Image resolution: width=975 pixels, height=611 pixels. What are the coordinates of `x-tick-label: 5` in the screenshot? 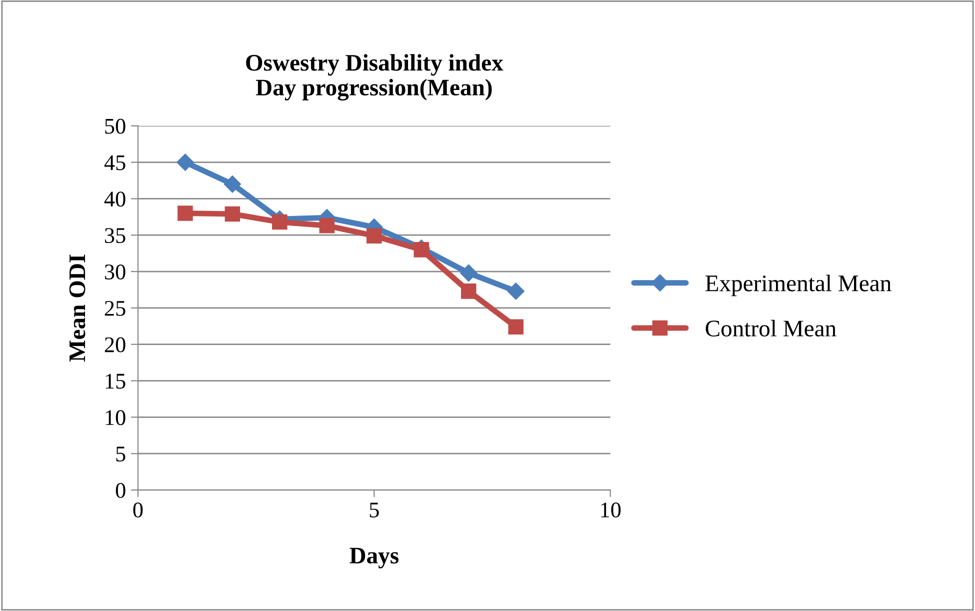 It's located at (374, 510).